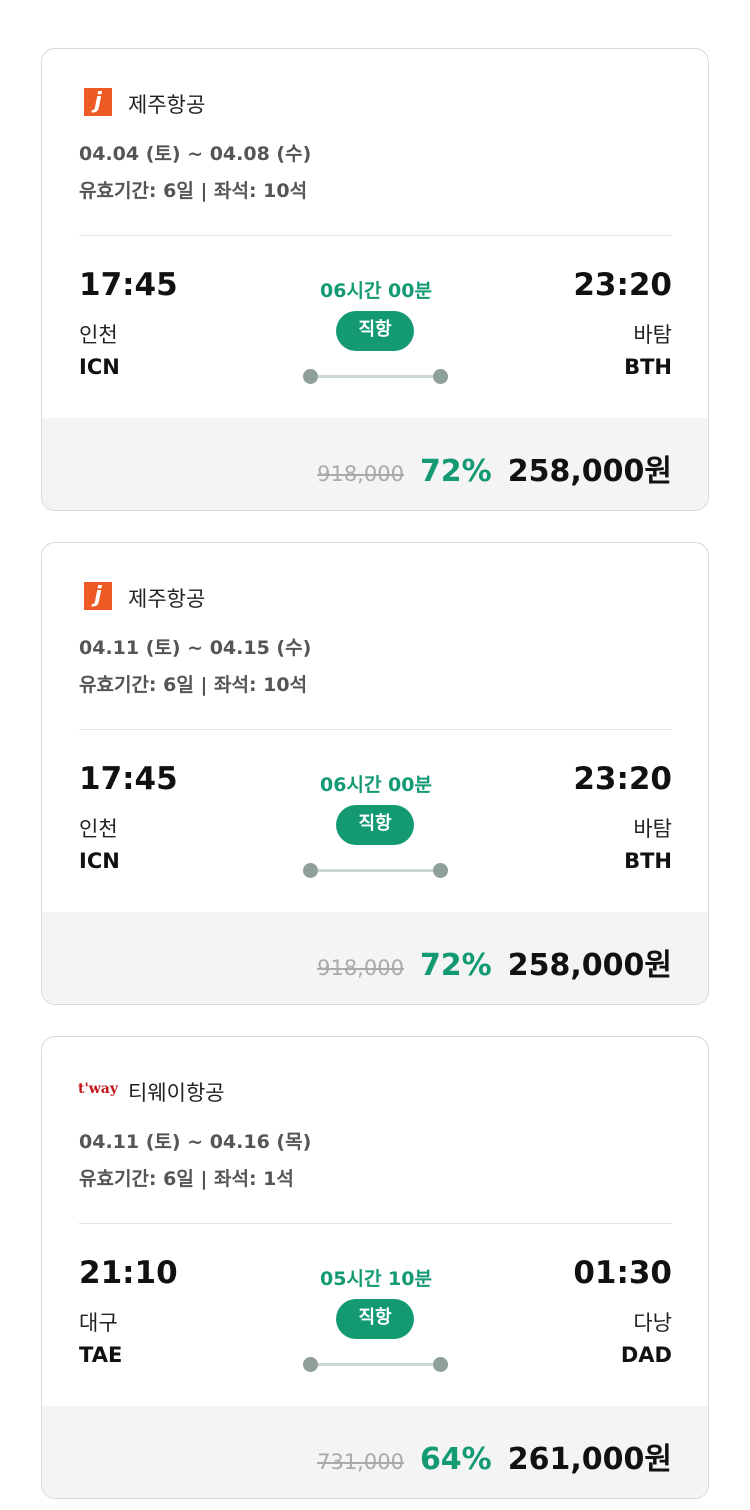 This screenshot has width=750, height=1510. Describe the element at coordinates (589, 1459) in the screenshot. I see `sale-price: 261,000원` at that location.